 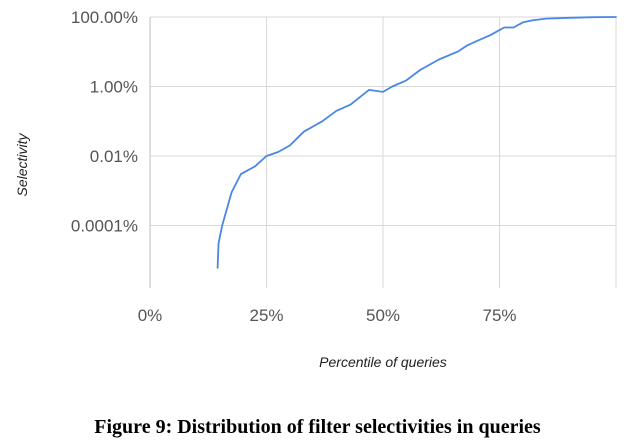 What do you see at coordinates (383, 362) in the screenshot?
I see `x-axis-title: Percentile of queries` at bounding box center [383, 362].